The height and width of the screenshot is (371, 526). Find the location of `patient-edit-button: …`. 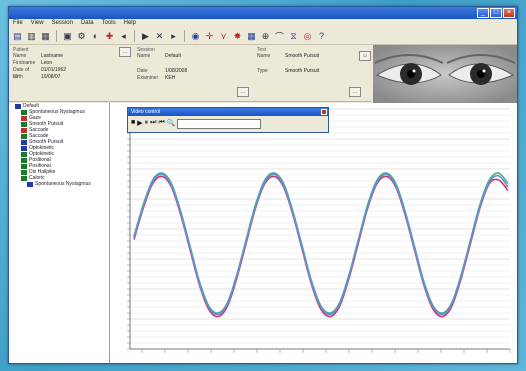

patient-edit-button: … is located at coordinates (125, 52).